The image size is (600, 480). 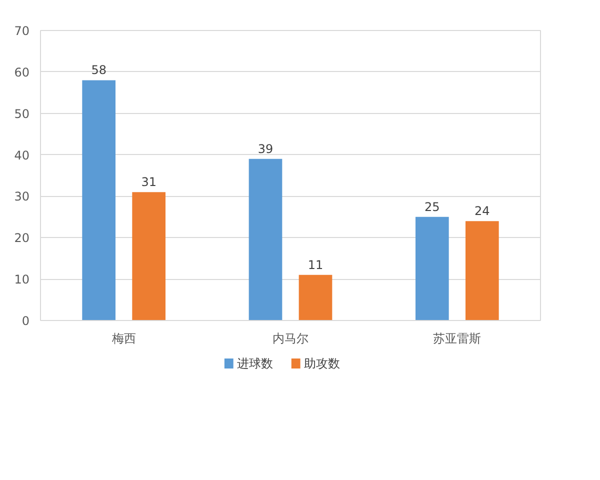 What do you see at coordinates (322, 363) in the screenshot?
I see `legend-label: 助攻数` at bounding box center [322, 363].